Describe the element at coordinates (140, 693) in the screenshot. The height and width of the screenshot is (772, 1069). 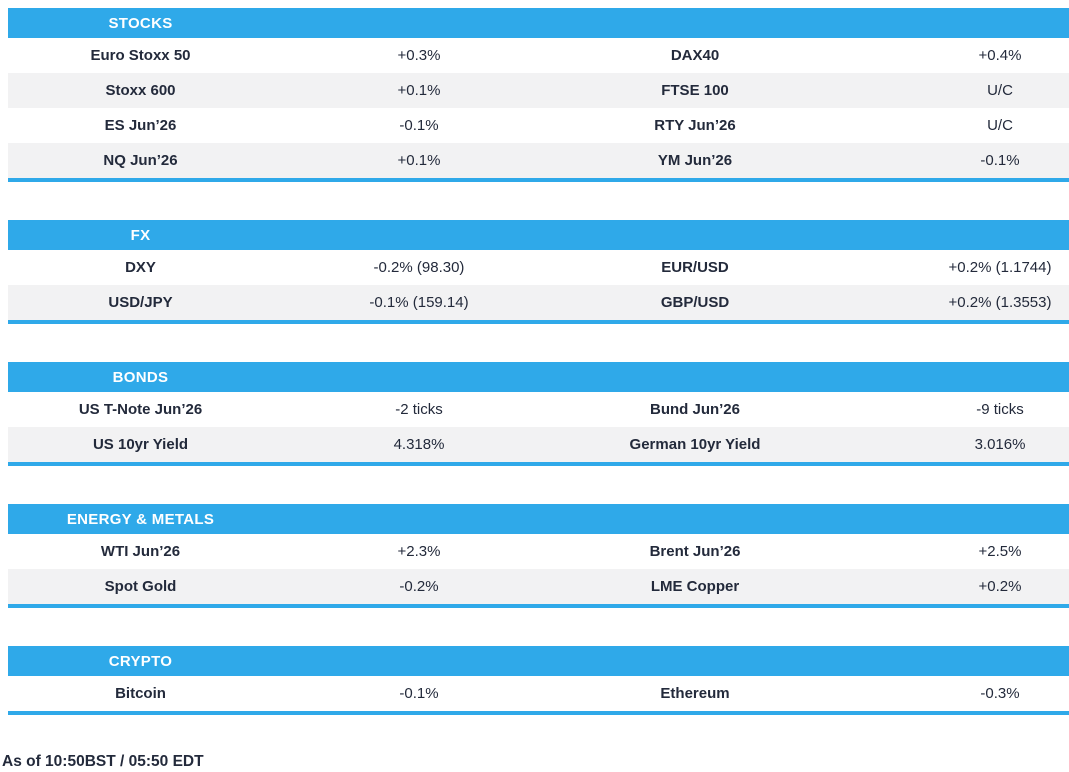
I see `instrument-label: Bitcoin` at that location.